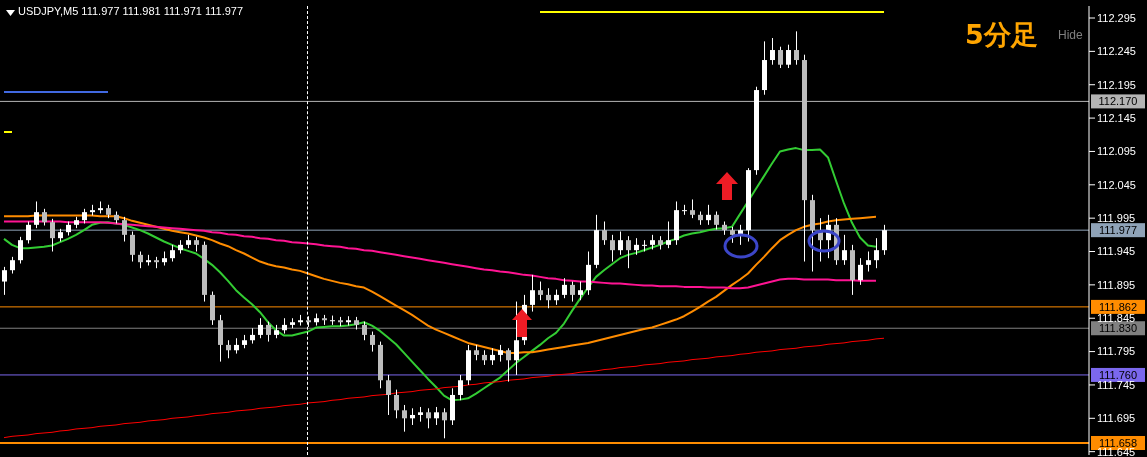  What do you see at coordinates (1118, 328) in the screenshot?
I see `ref-line-label: 111.830` at bounding box center [1118, 328].